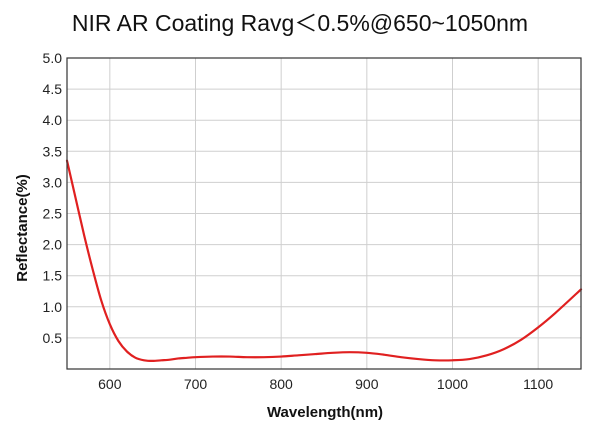  I want to click on y-tick-label: 2.5, so click(53, 214).